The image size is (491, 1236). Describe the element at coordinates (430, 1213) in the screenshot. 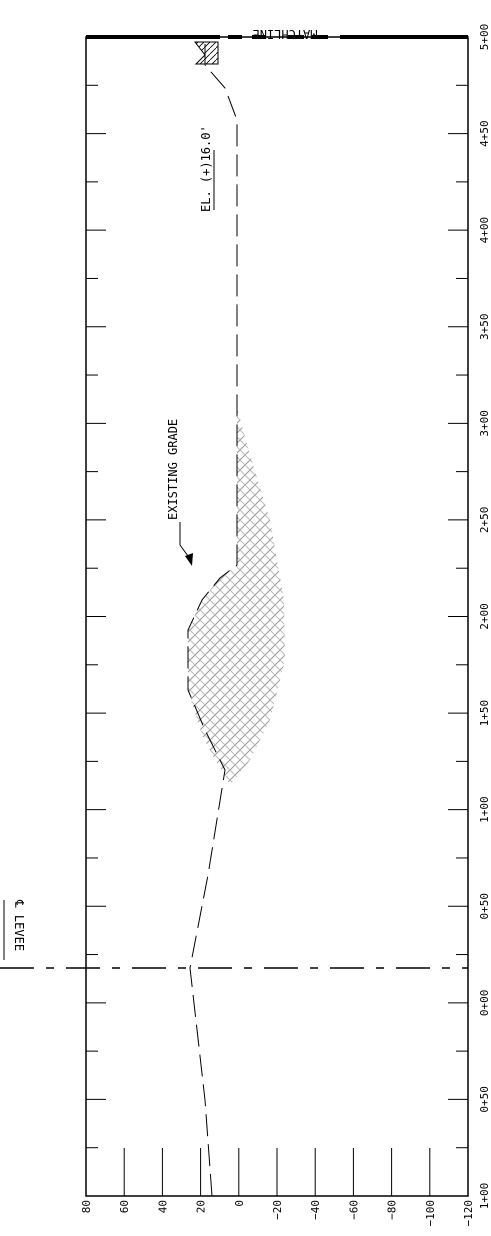

I see `elevation-label: −100` at that location.